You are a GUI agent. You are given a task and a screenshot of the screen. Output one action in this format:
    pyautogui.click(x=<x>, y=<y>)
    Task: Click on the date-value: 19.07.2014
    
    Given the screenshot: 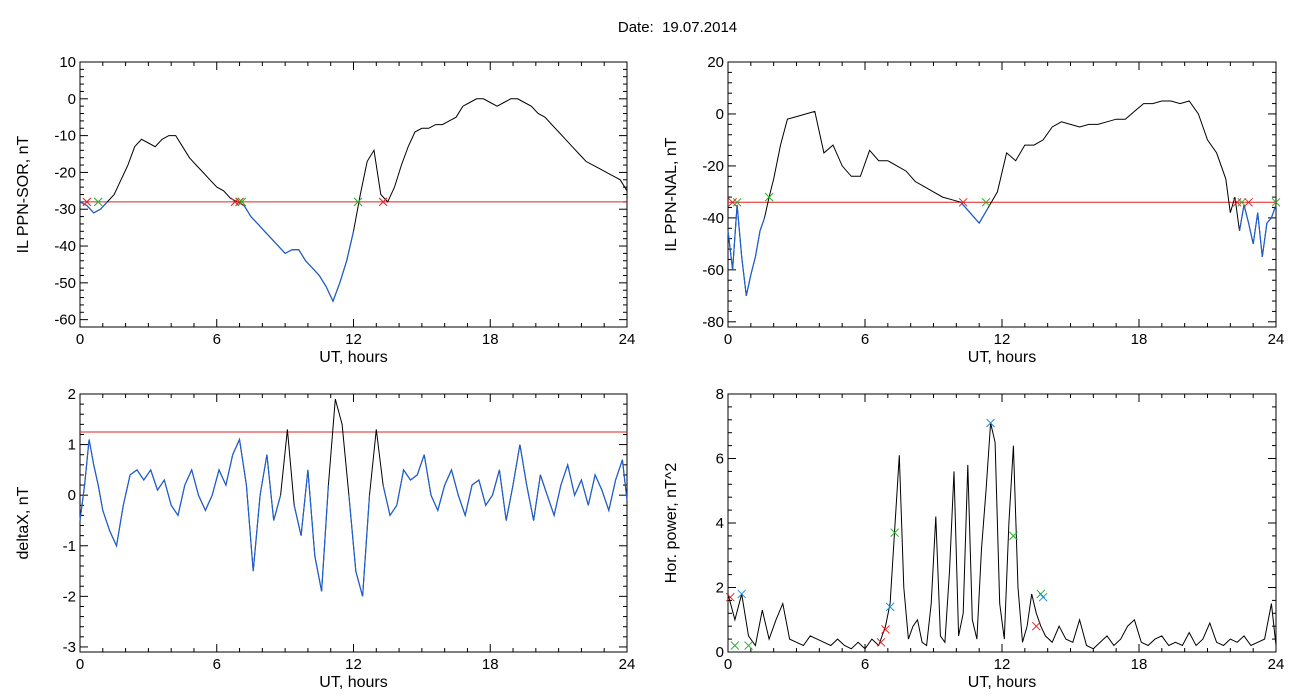 What is the action you would take?
    pyautogui.click(x=700, y=27)
    